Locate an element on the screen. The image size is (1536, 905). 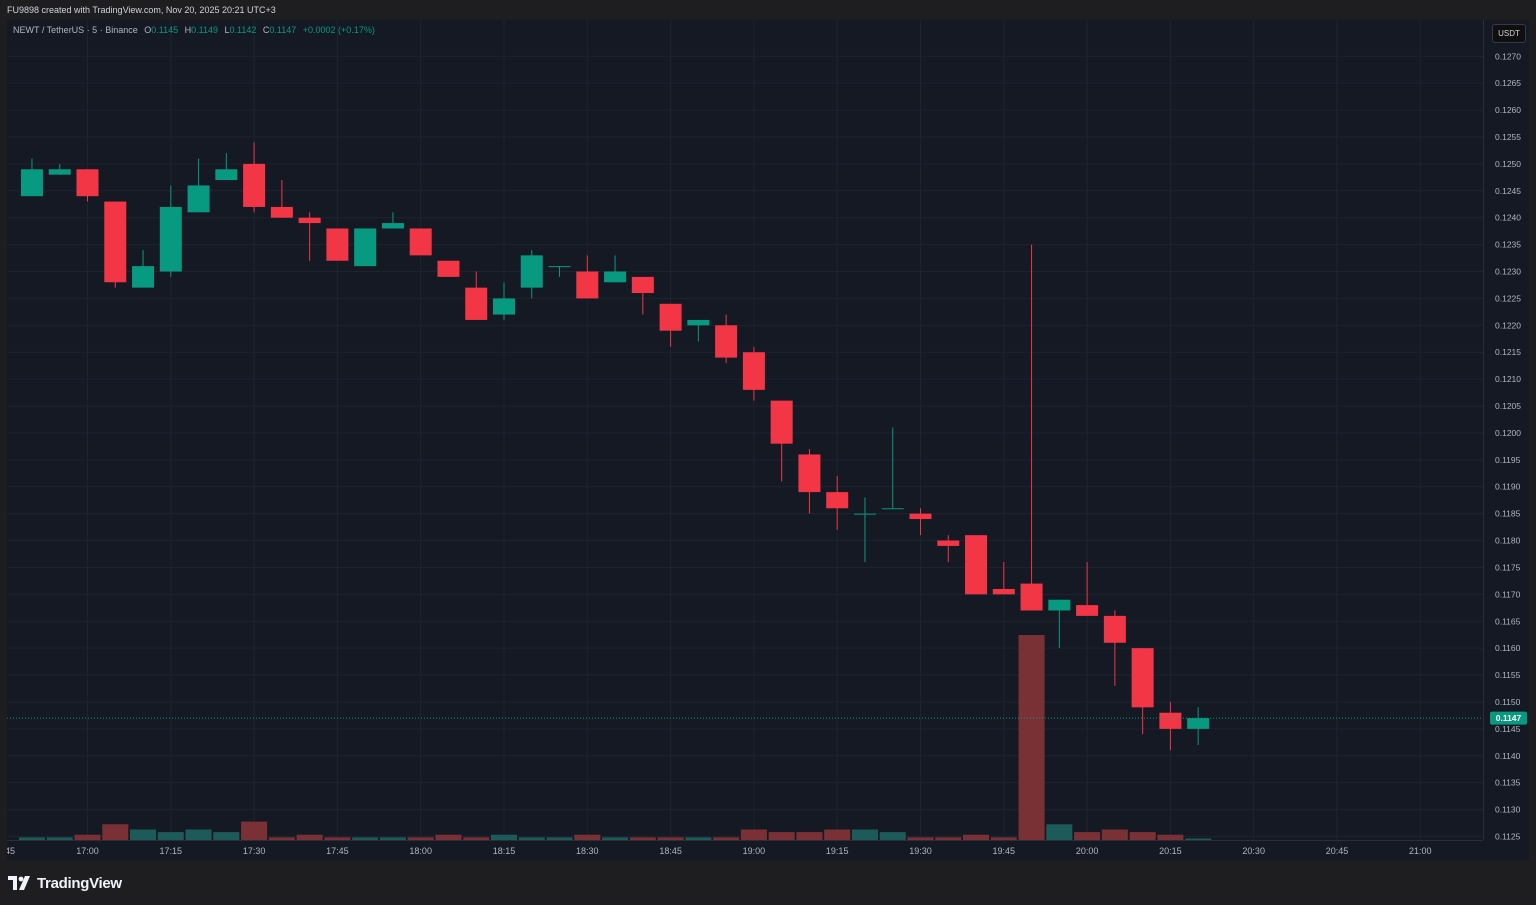
tradingview-icon is located at coordinates (19, 883).